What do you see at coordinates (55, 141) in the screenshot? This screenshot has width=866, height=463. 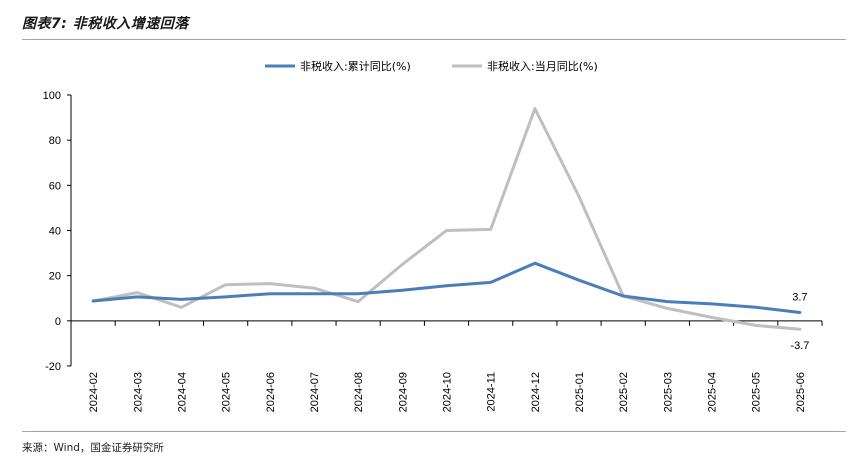 I see `y-tick-label: 80` at bounding box center [55, 141].